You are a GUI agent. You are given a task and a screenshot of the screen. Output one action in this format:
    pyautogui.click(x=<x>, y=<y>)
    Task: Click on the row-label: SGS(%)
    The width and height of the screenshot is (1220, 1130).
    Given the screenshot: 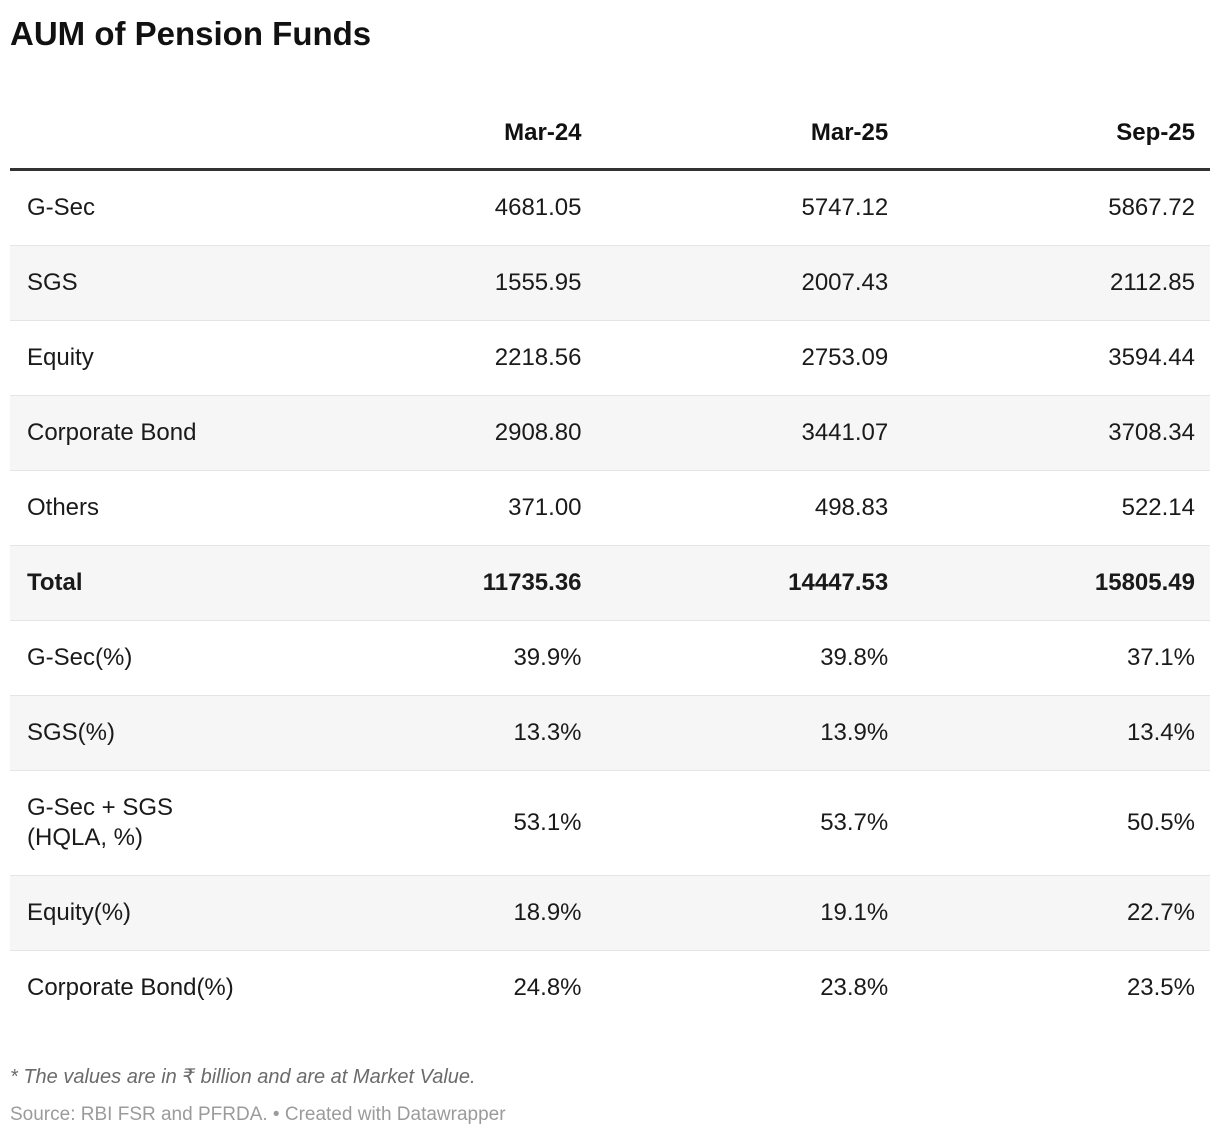 What is the action you would take?
    pyautogui.click(x=150, y=733)
    